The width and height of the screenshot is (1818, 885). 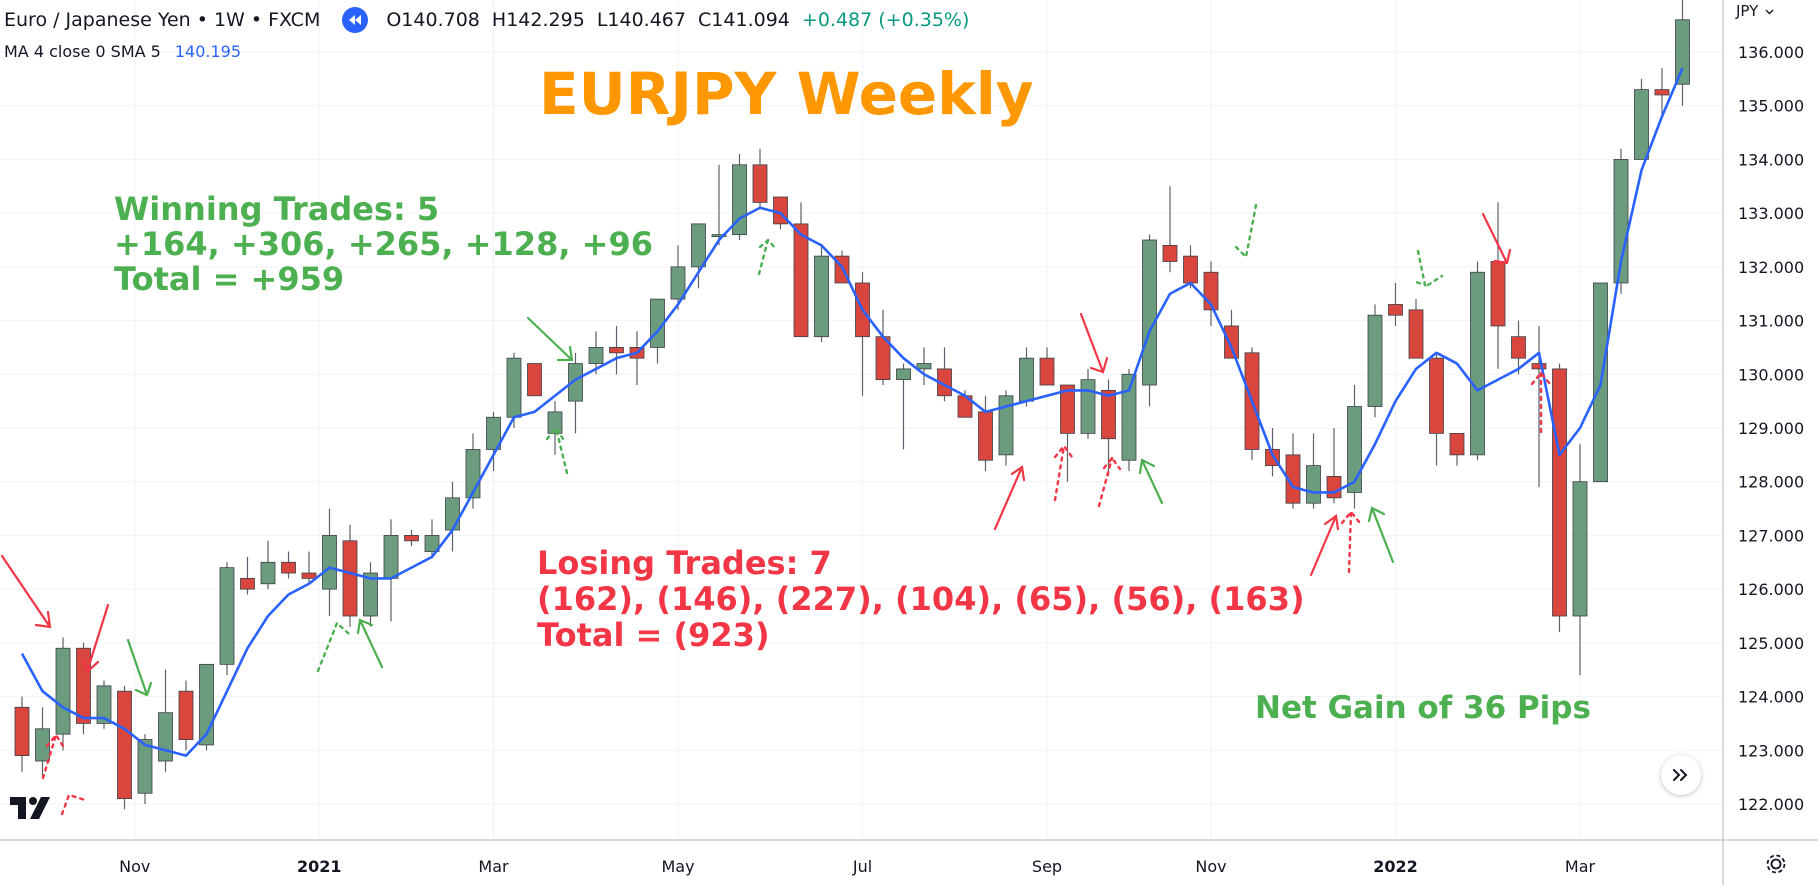 What do you see at coordinates (122, 51) in the screenshot?
I see `ma-legend: MA 4 close 0 SMA 5 140.195` at bounding box center [122, 51].